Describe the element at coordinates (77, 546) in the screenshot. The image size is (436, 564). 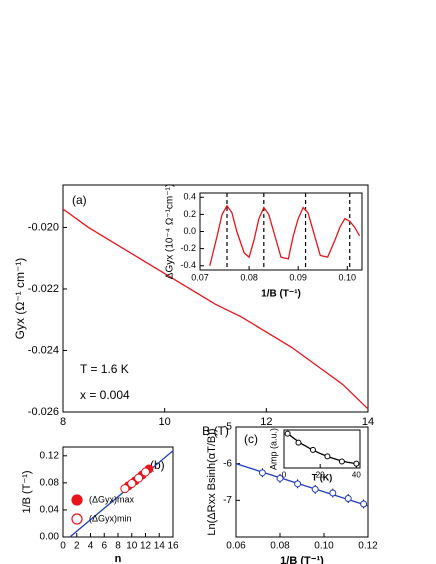
I see `x-tick-label: 2` at that location.